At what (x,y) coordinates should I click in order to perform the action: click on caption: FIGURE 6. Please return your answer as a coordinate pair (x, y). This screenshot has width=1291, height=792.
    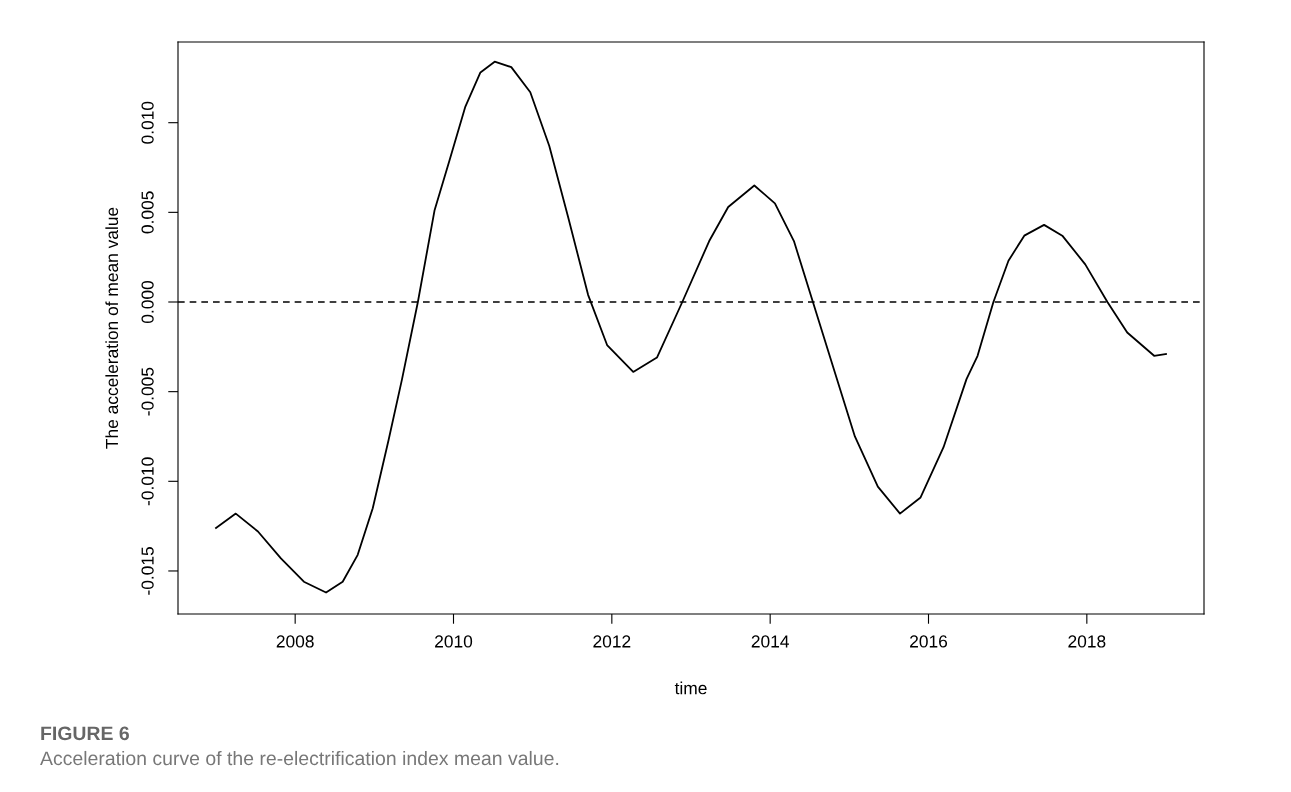
    Looking at the image, I should click on (85, 733).